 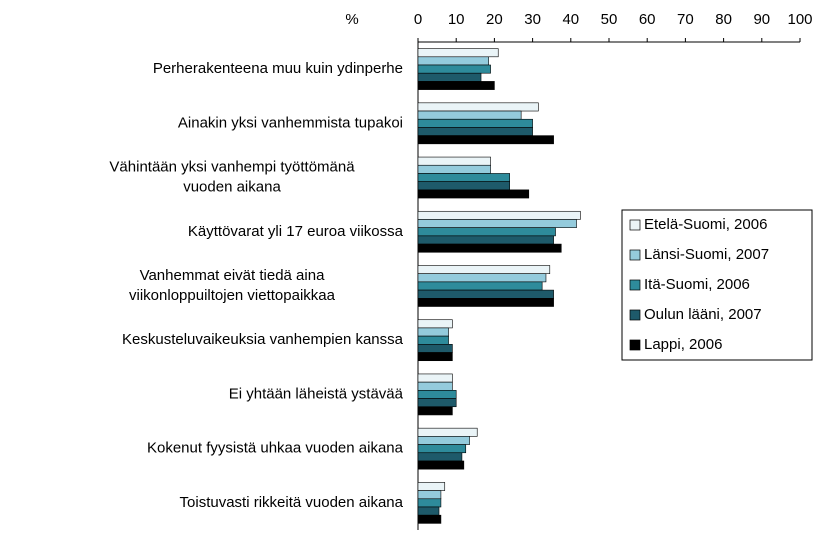 I want to click on legend-label: Lappi, 2006, so click(x=683, y=344).